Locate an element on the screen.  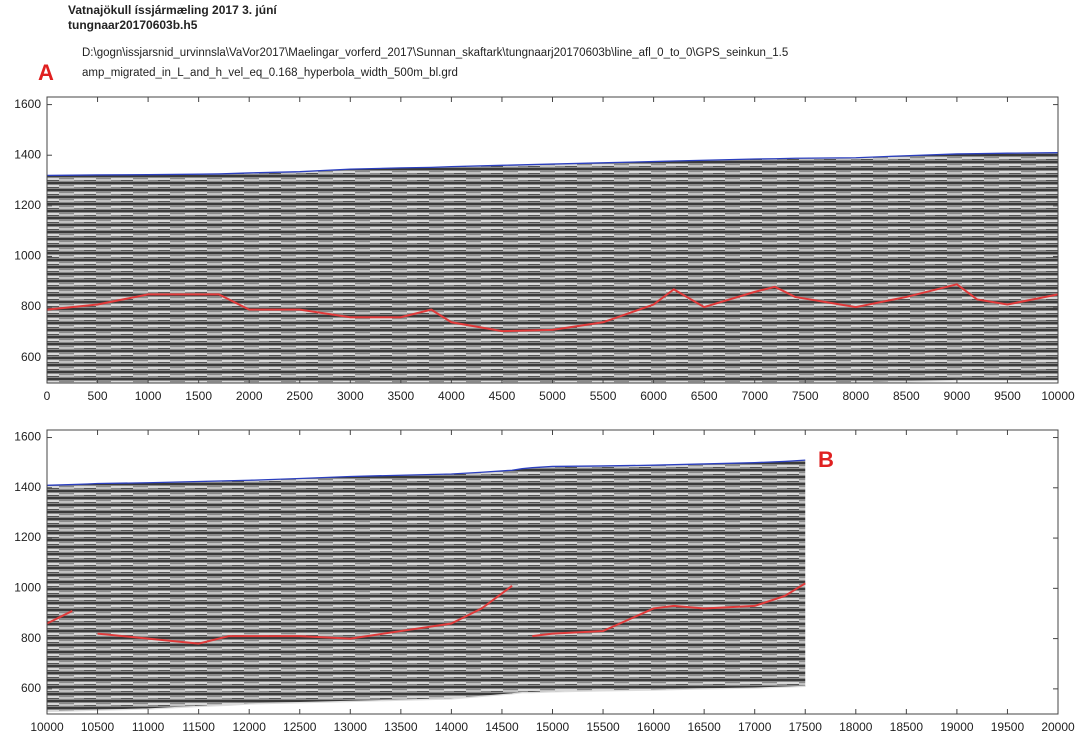
x-tick-label: 9000 is located at coordinates (957, 396).